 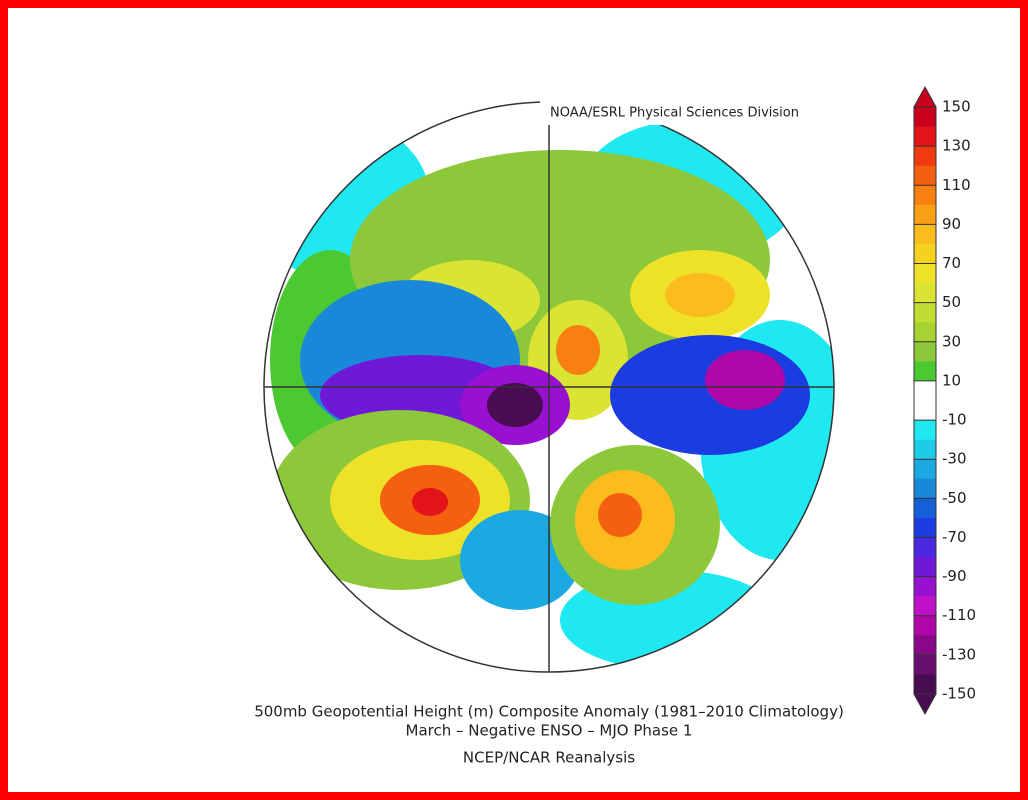 I want to click on colorbar-tick-label: -130, so click(x=959, y=654).